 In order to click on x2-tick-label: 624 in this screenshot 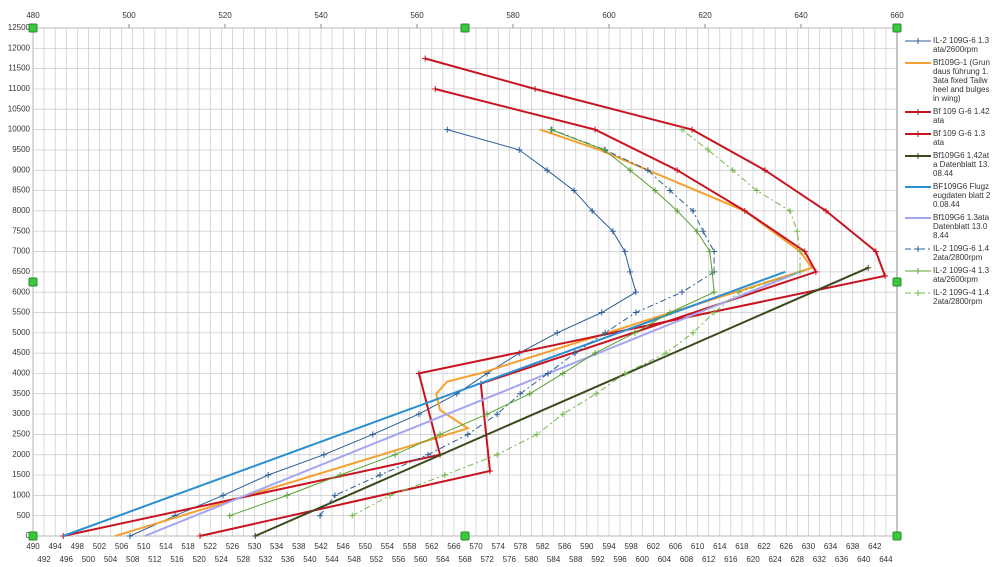, I will do `click(775, 559)`.